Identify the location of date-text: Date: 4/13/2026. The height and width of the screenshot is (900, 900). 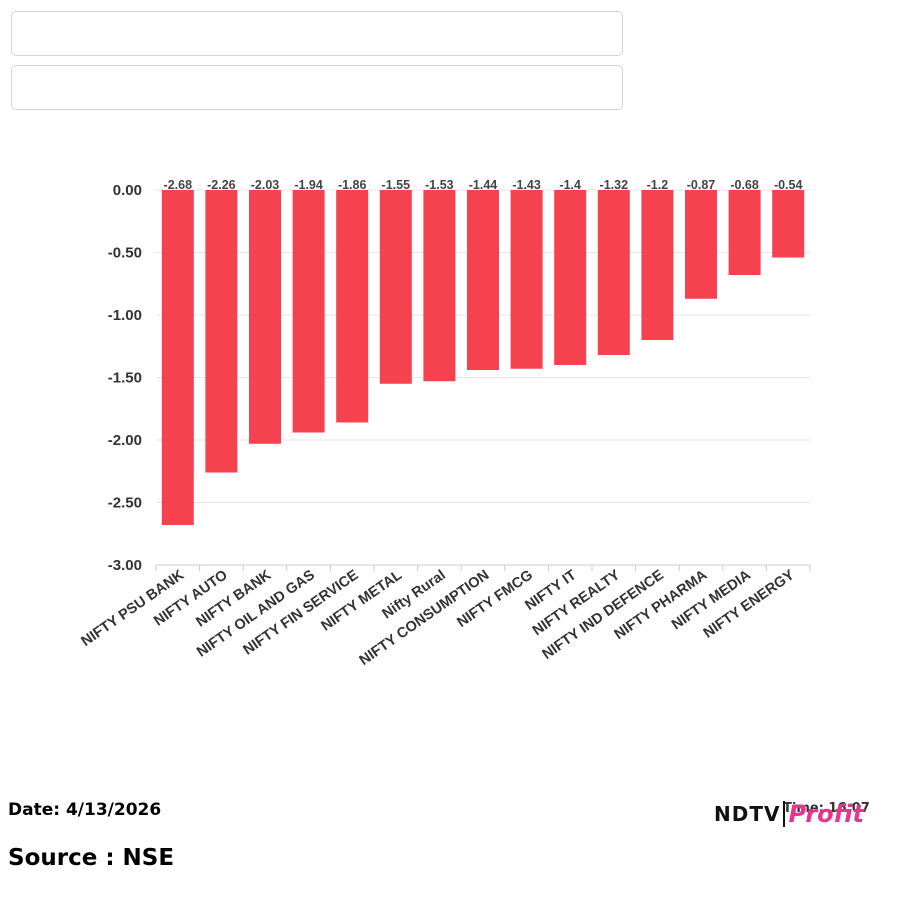
(85, 810).